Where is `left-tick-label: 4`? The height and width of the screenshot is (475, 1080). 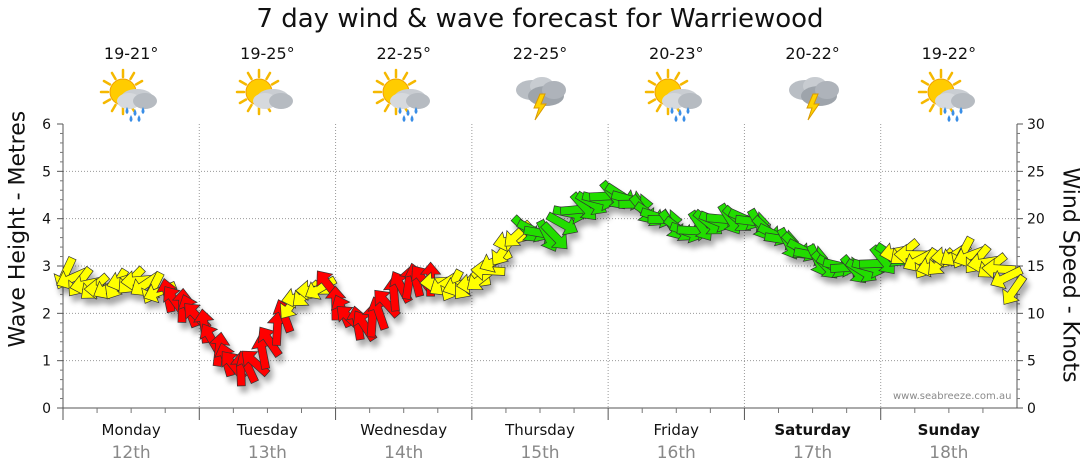
left-tick-label: 4 is located at coordinates (46, 220).